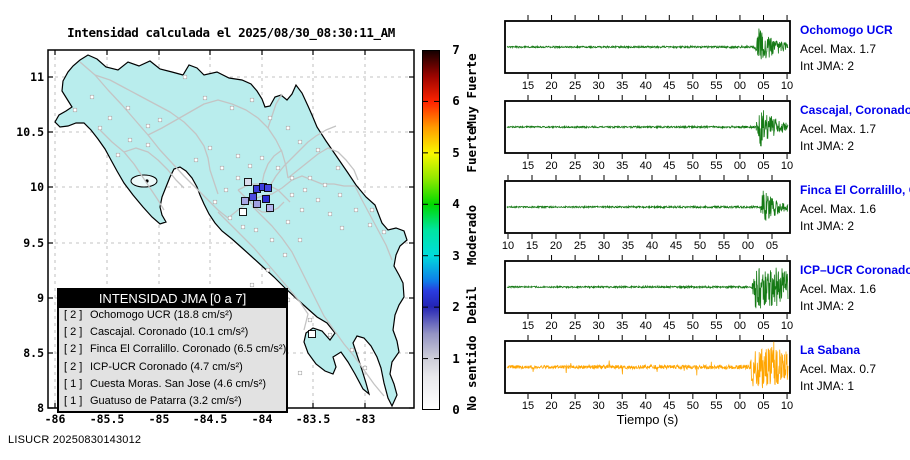 This screenshot has height=460, width=910. I want to click on legend-entry: [ 2 ] Cascajal. Coronado (10.1 cm/s²), so click(172, 333).